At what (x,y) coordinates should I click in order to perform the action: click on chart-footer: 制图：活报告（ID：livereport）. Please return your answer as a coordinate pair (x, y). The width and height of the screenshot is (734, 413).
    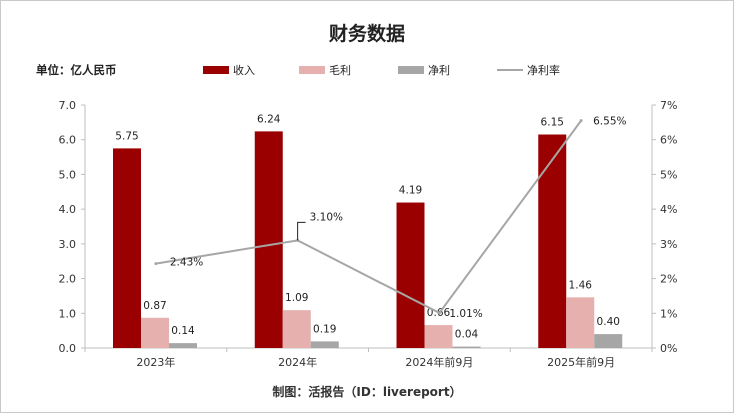
    Looking at the image, I should click on (367, 392).